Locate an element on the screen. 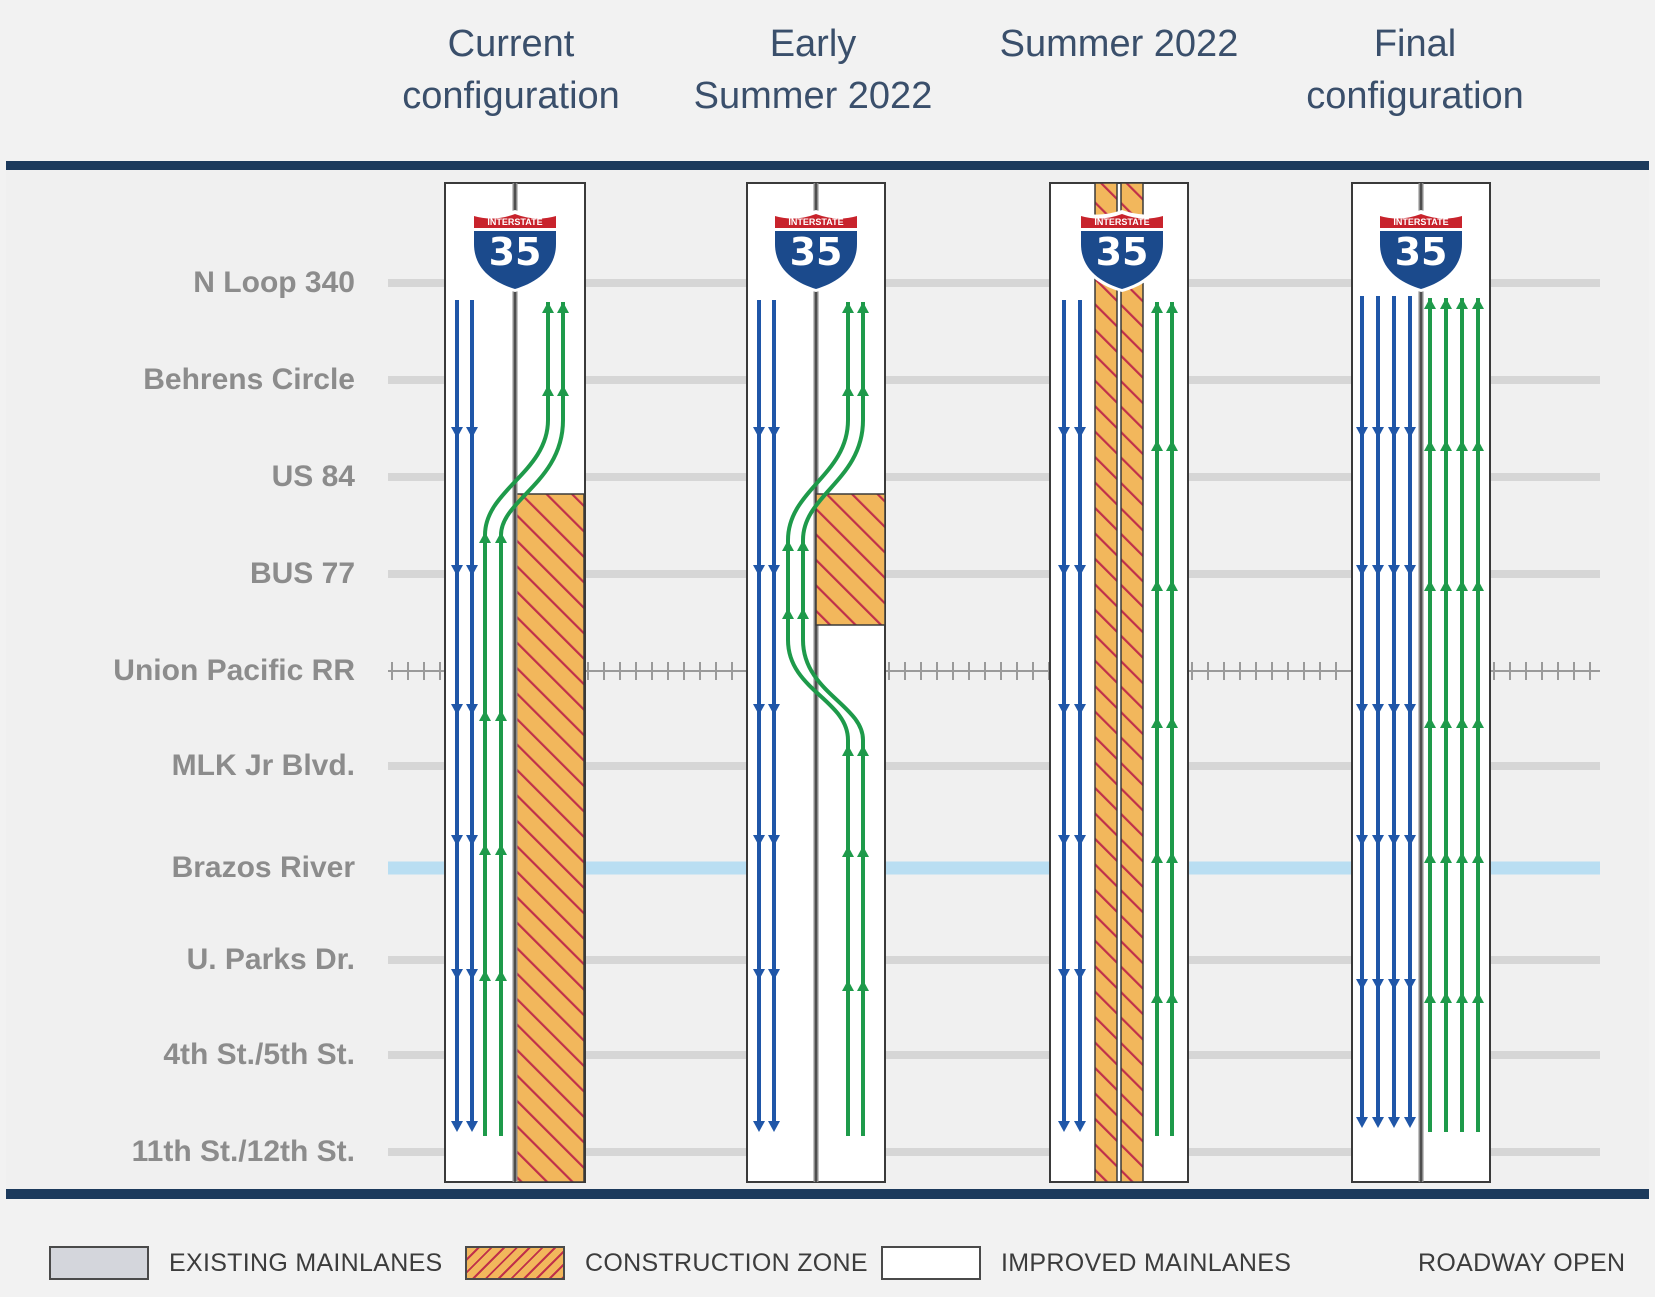  shield-top-text: INTERSTATE is located at coordinates (514, 222).